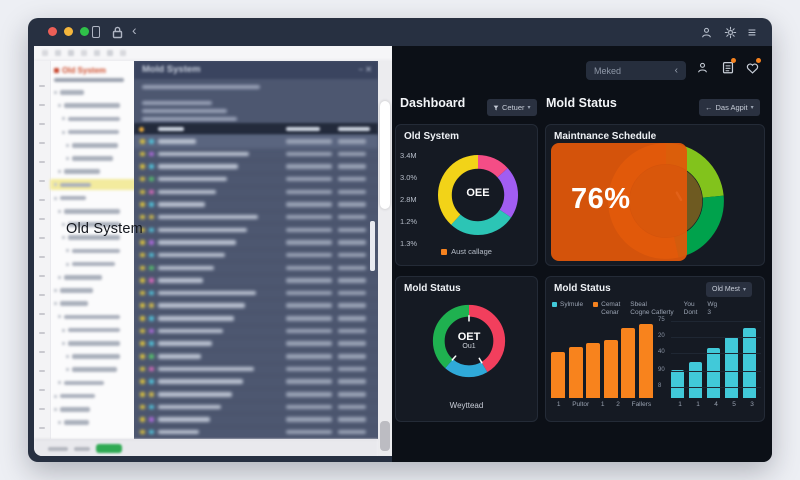  Describe the element at coordinates (729, 289) in the screenshot. I see `card-dropdown-button: Old Mest ▾` at that location.